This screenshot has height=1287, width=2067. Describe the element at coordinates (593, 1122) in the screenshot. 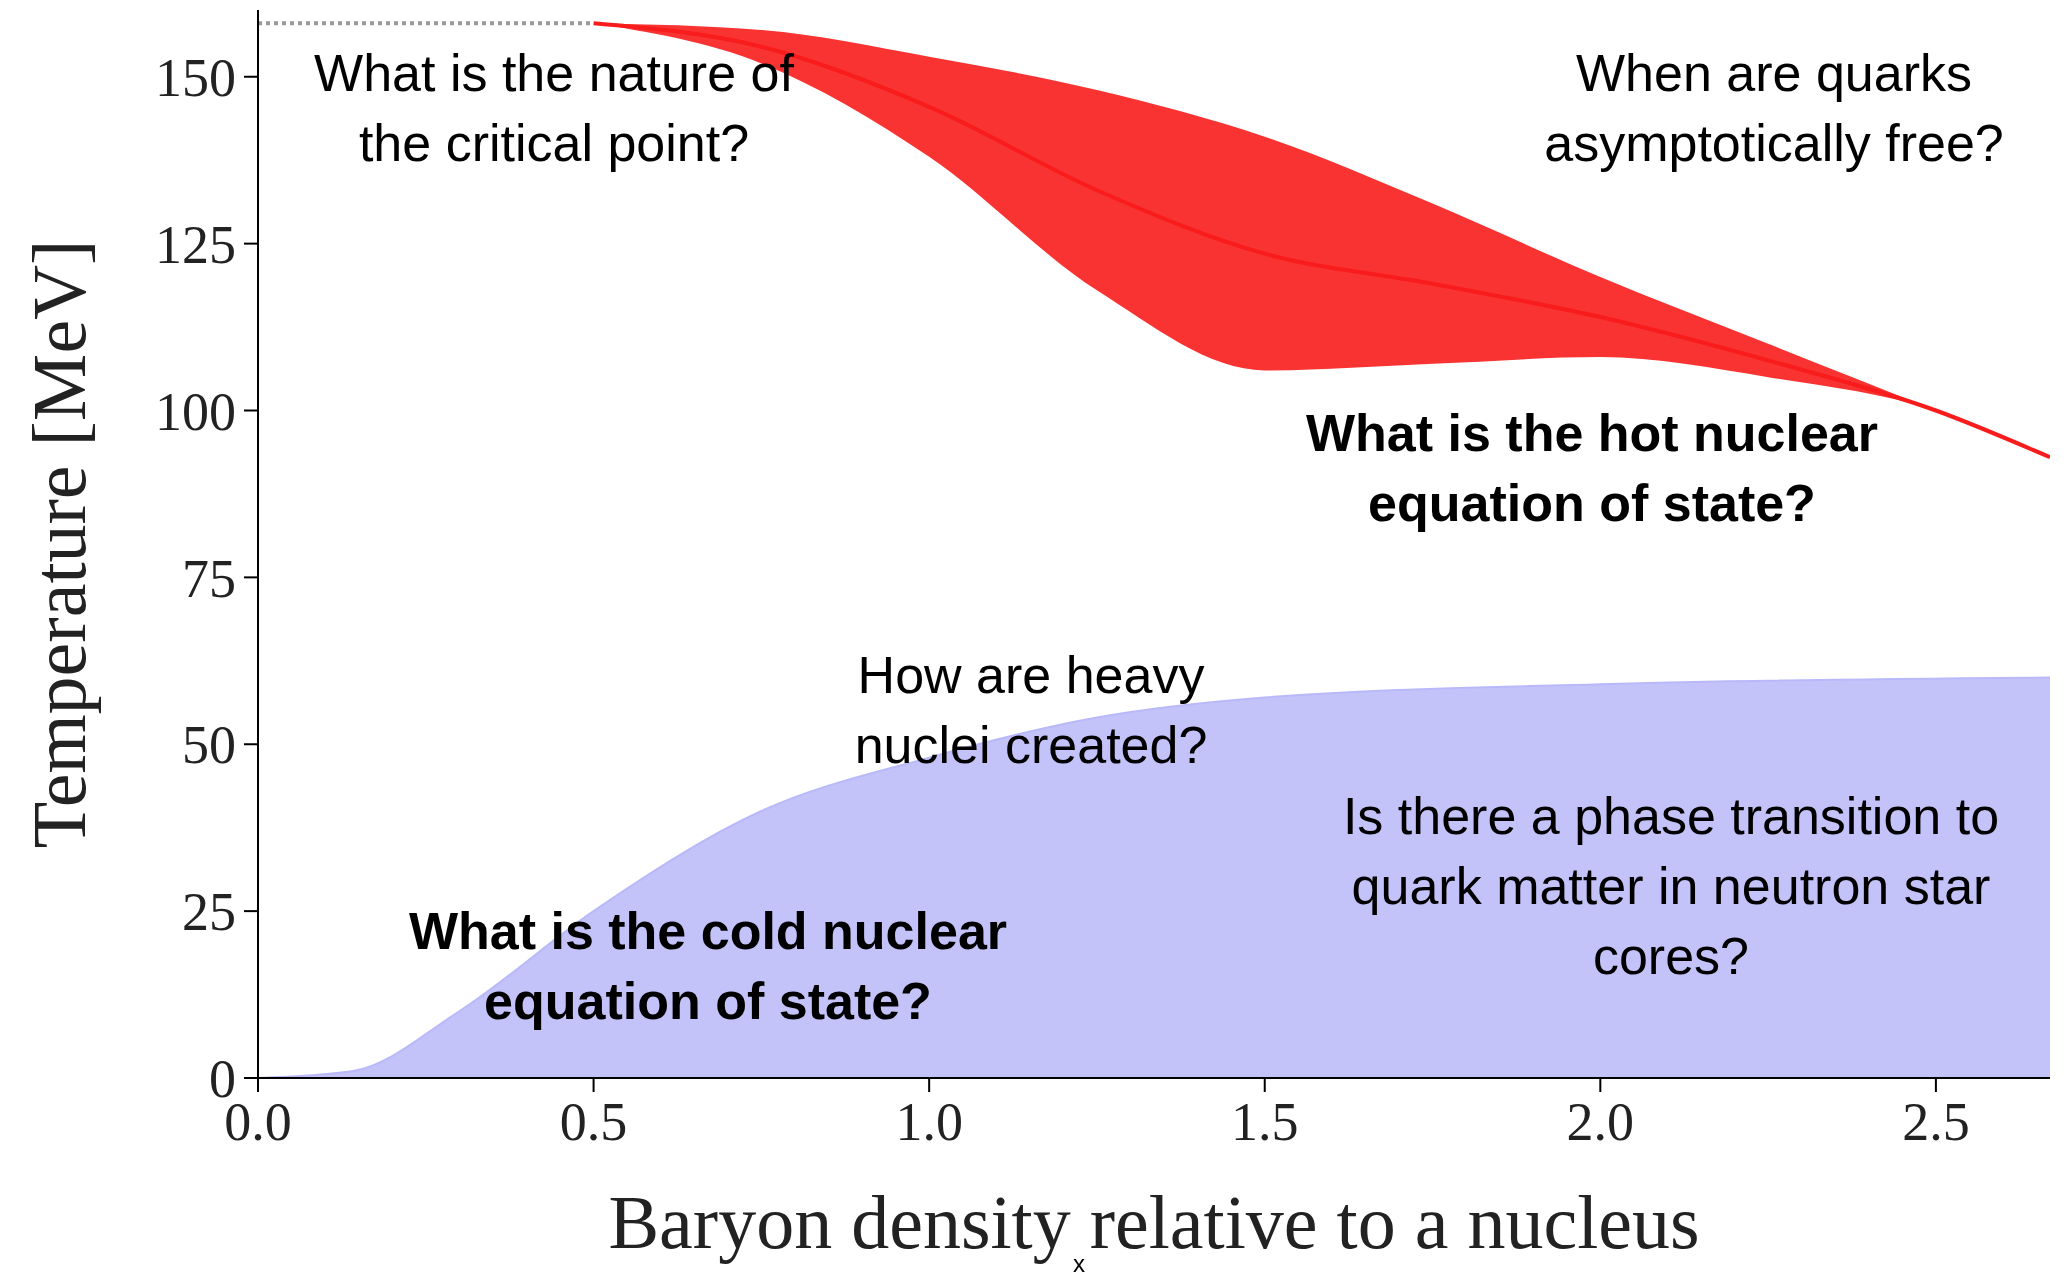

I see `x-tick-label: 0.5` at that location.